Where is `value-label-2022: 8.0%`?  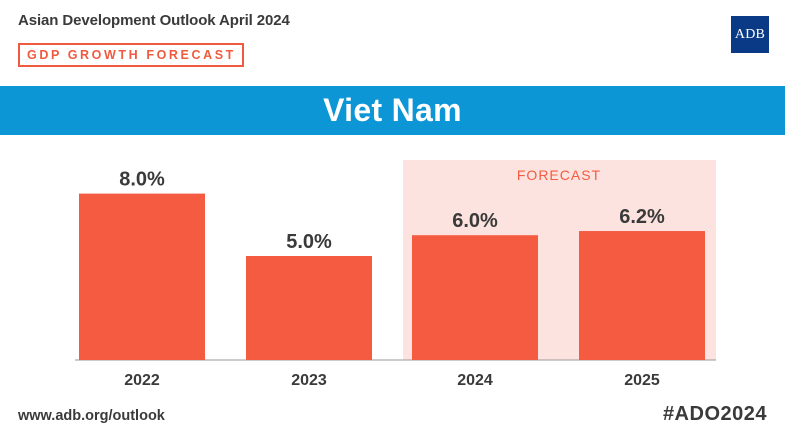 value-label-2022: 8.0% is located at coordinates (142, 180).